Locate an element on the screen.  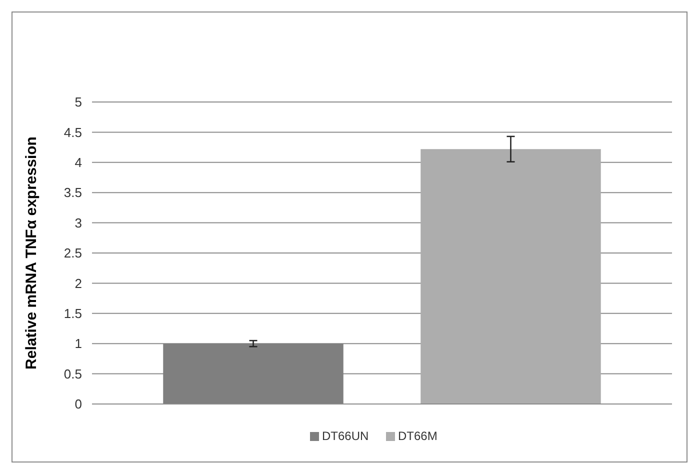
y-tick-label: 3 is located at coordinates (78, 222).